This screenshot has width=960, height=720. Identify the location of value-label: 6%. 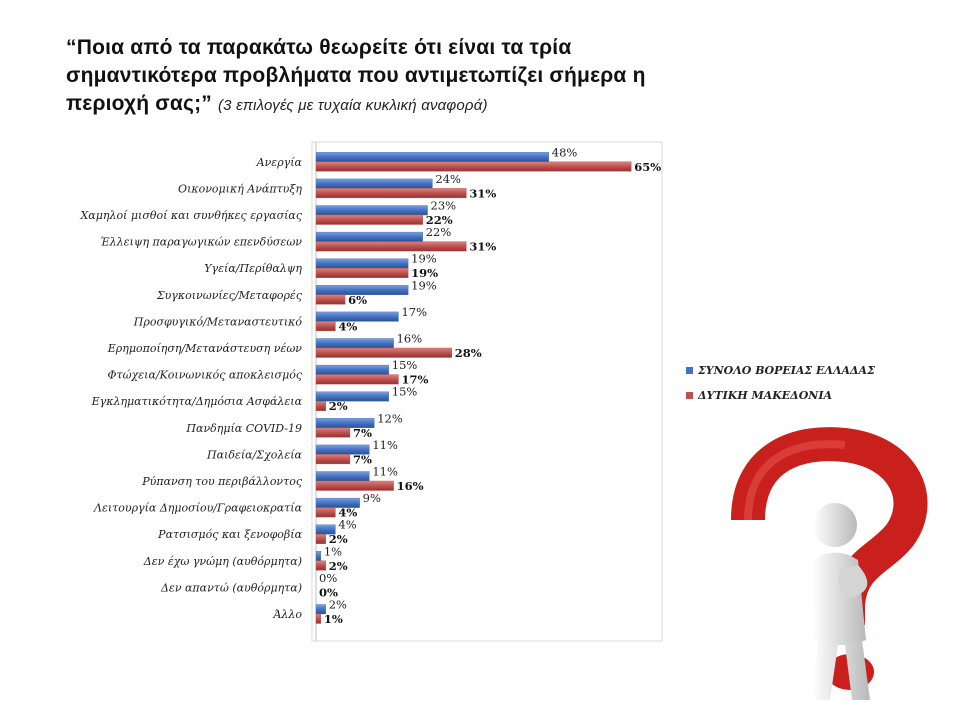
(357, 300).